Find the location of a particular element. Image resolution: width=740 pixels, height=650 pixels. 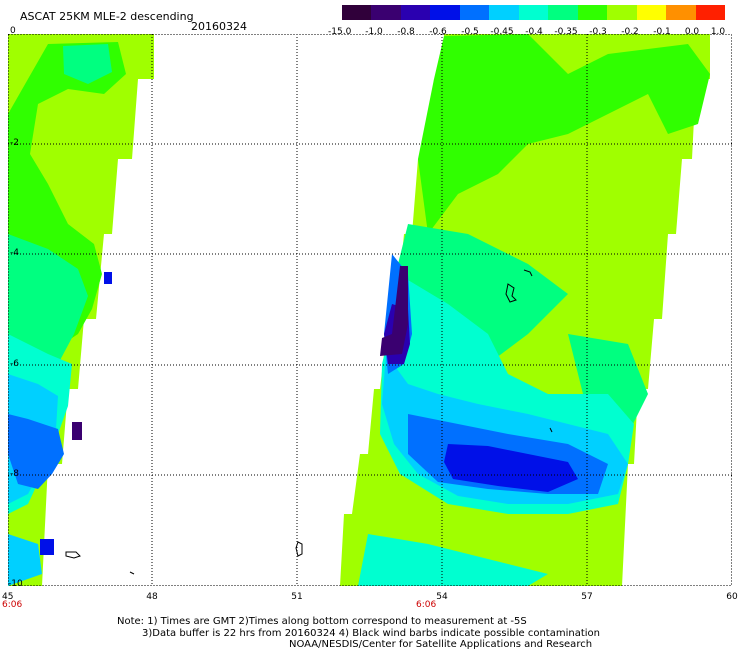

colorbar is located at coordinates (534, 12).